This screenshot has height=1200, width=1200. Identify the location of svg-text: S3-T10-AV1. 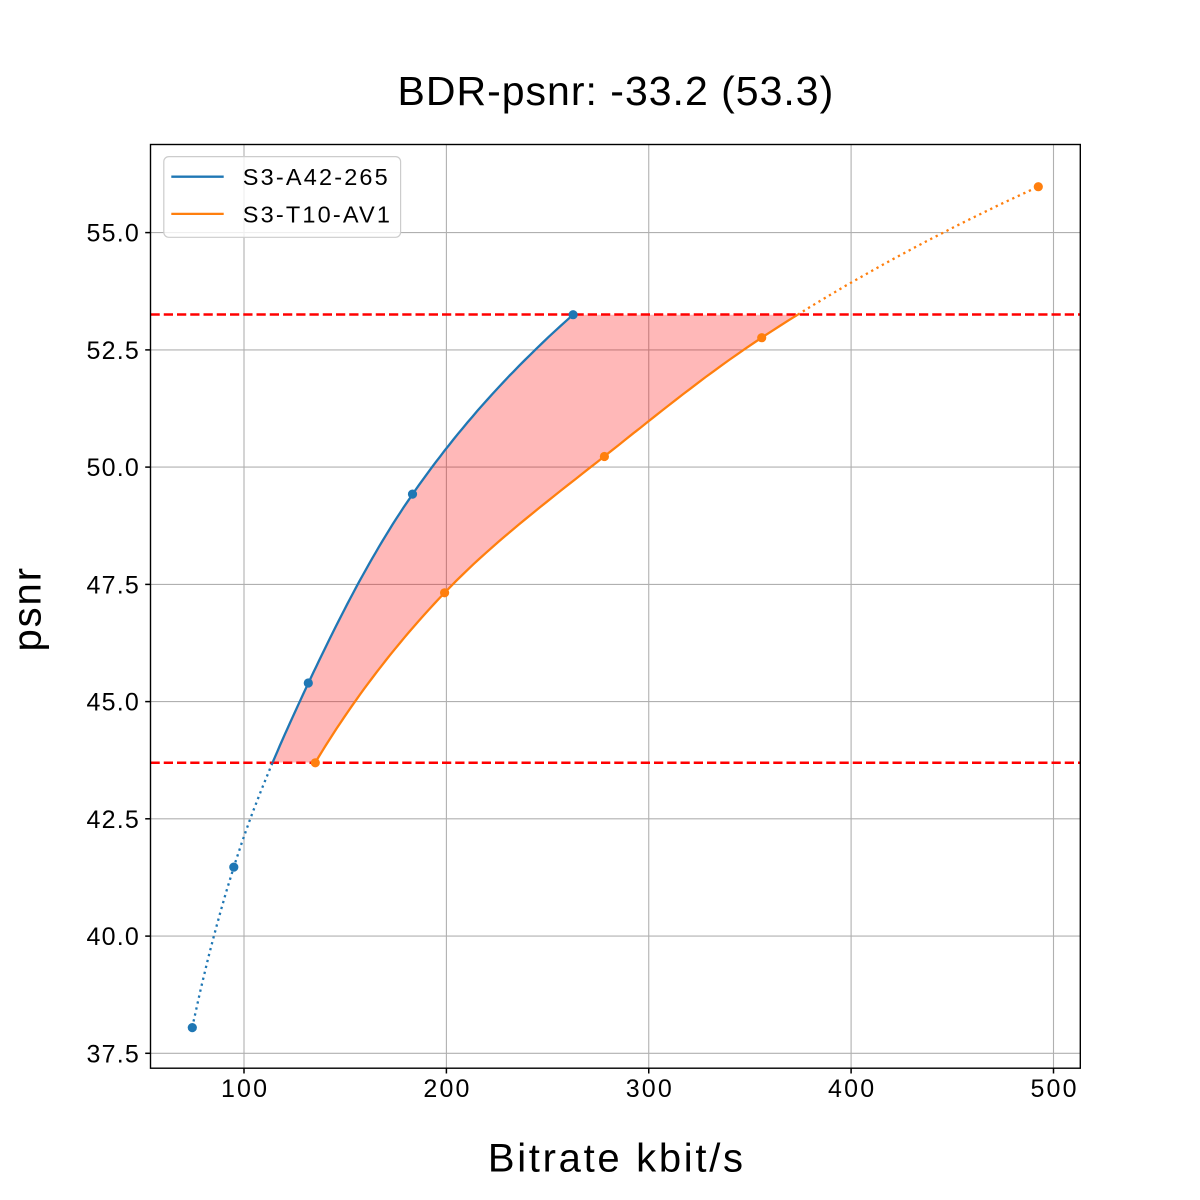
(317, 214).